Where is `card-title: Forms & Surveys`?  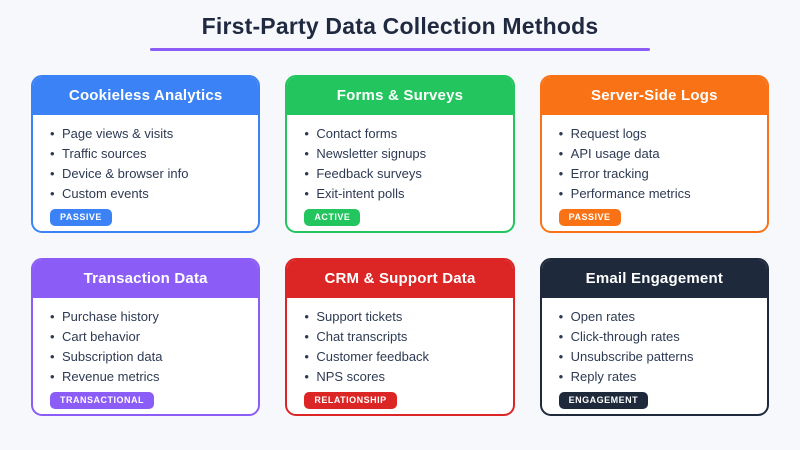
card-title: Forms & Surveys is located at coordinates (400, 96).